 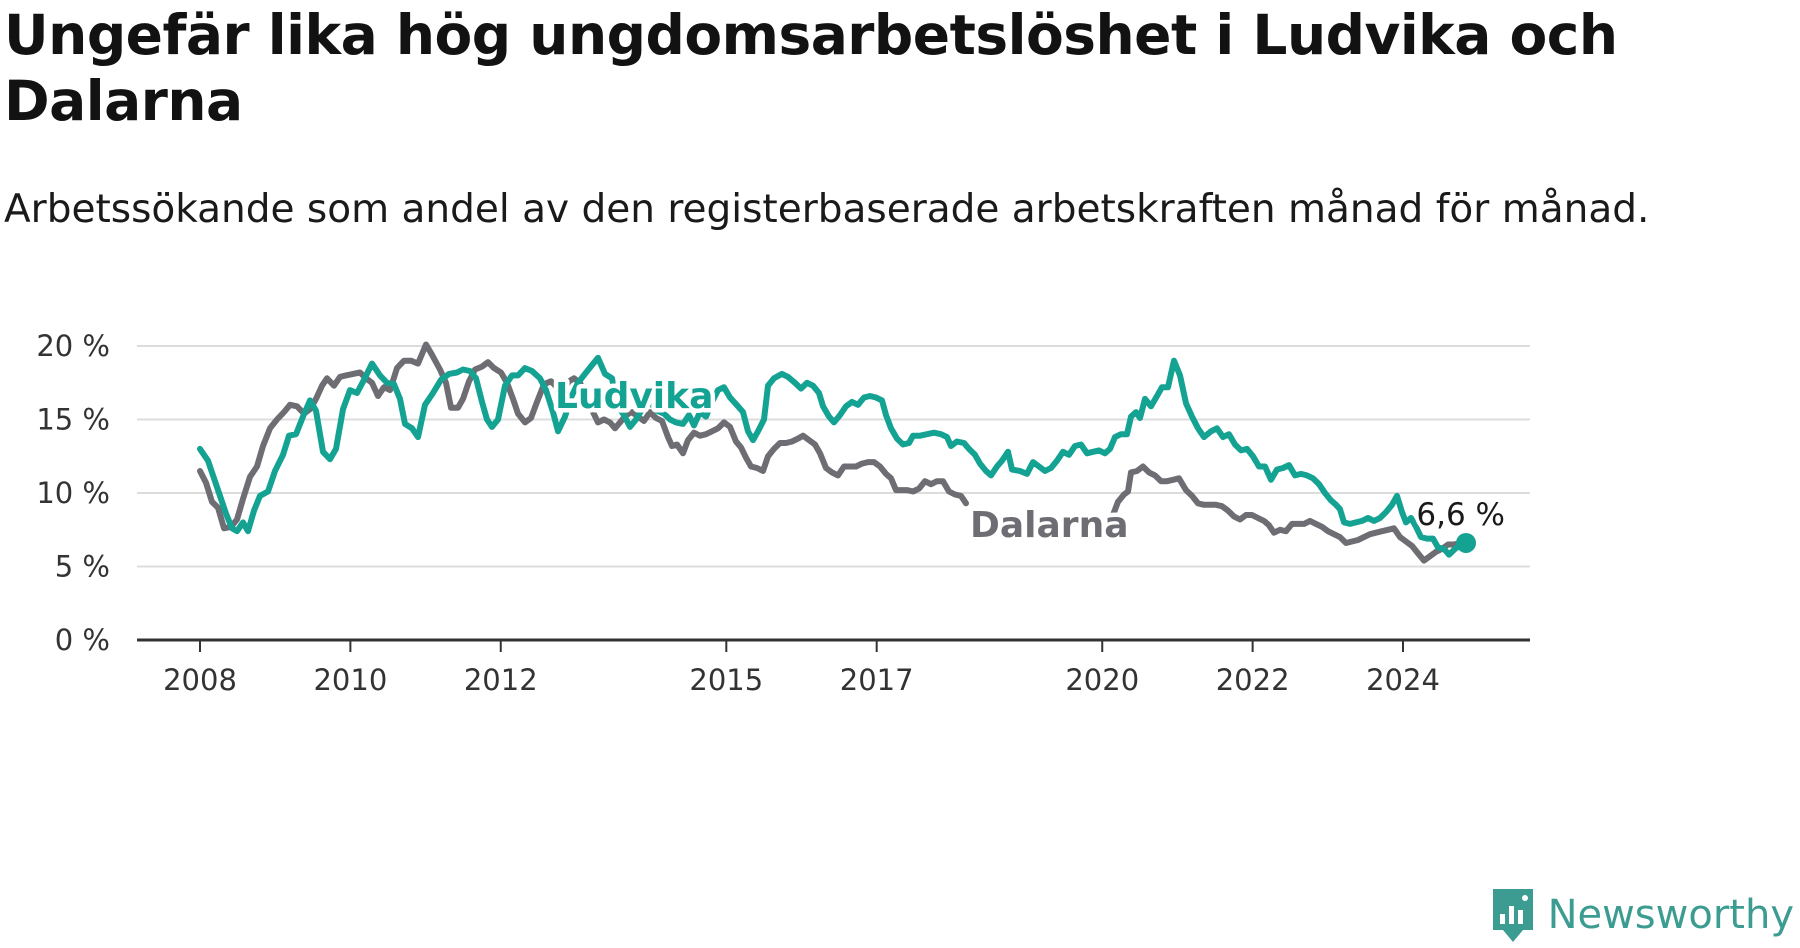 What do you see at coordinates (1253, 680) in the screenshot?
I see `x-tick-label: 2022` at bounding box center [1253, 680].